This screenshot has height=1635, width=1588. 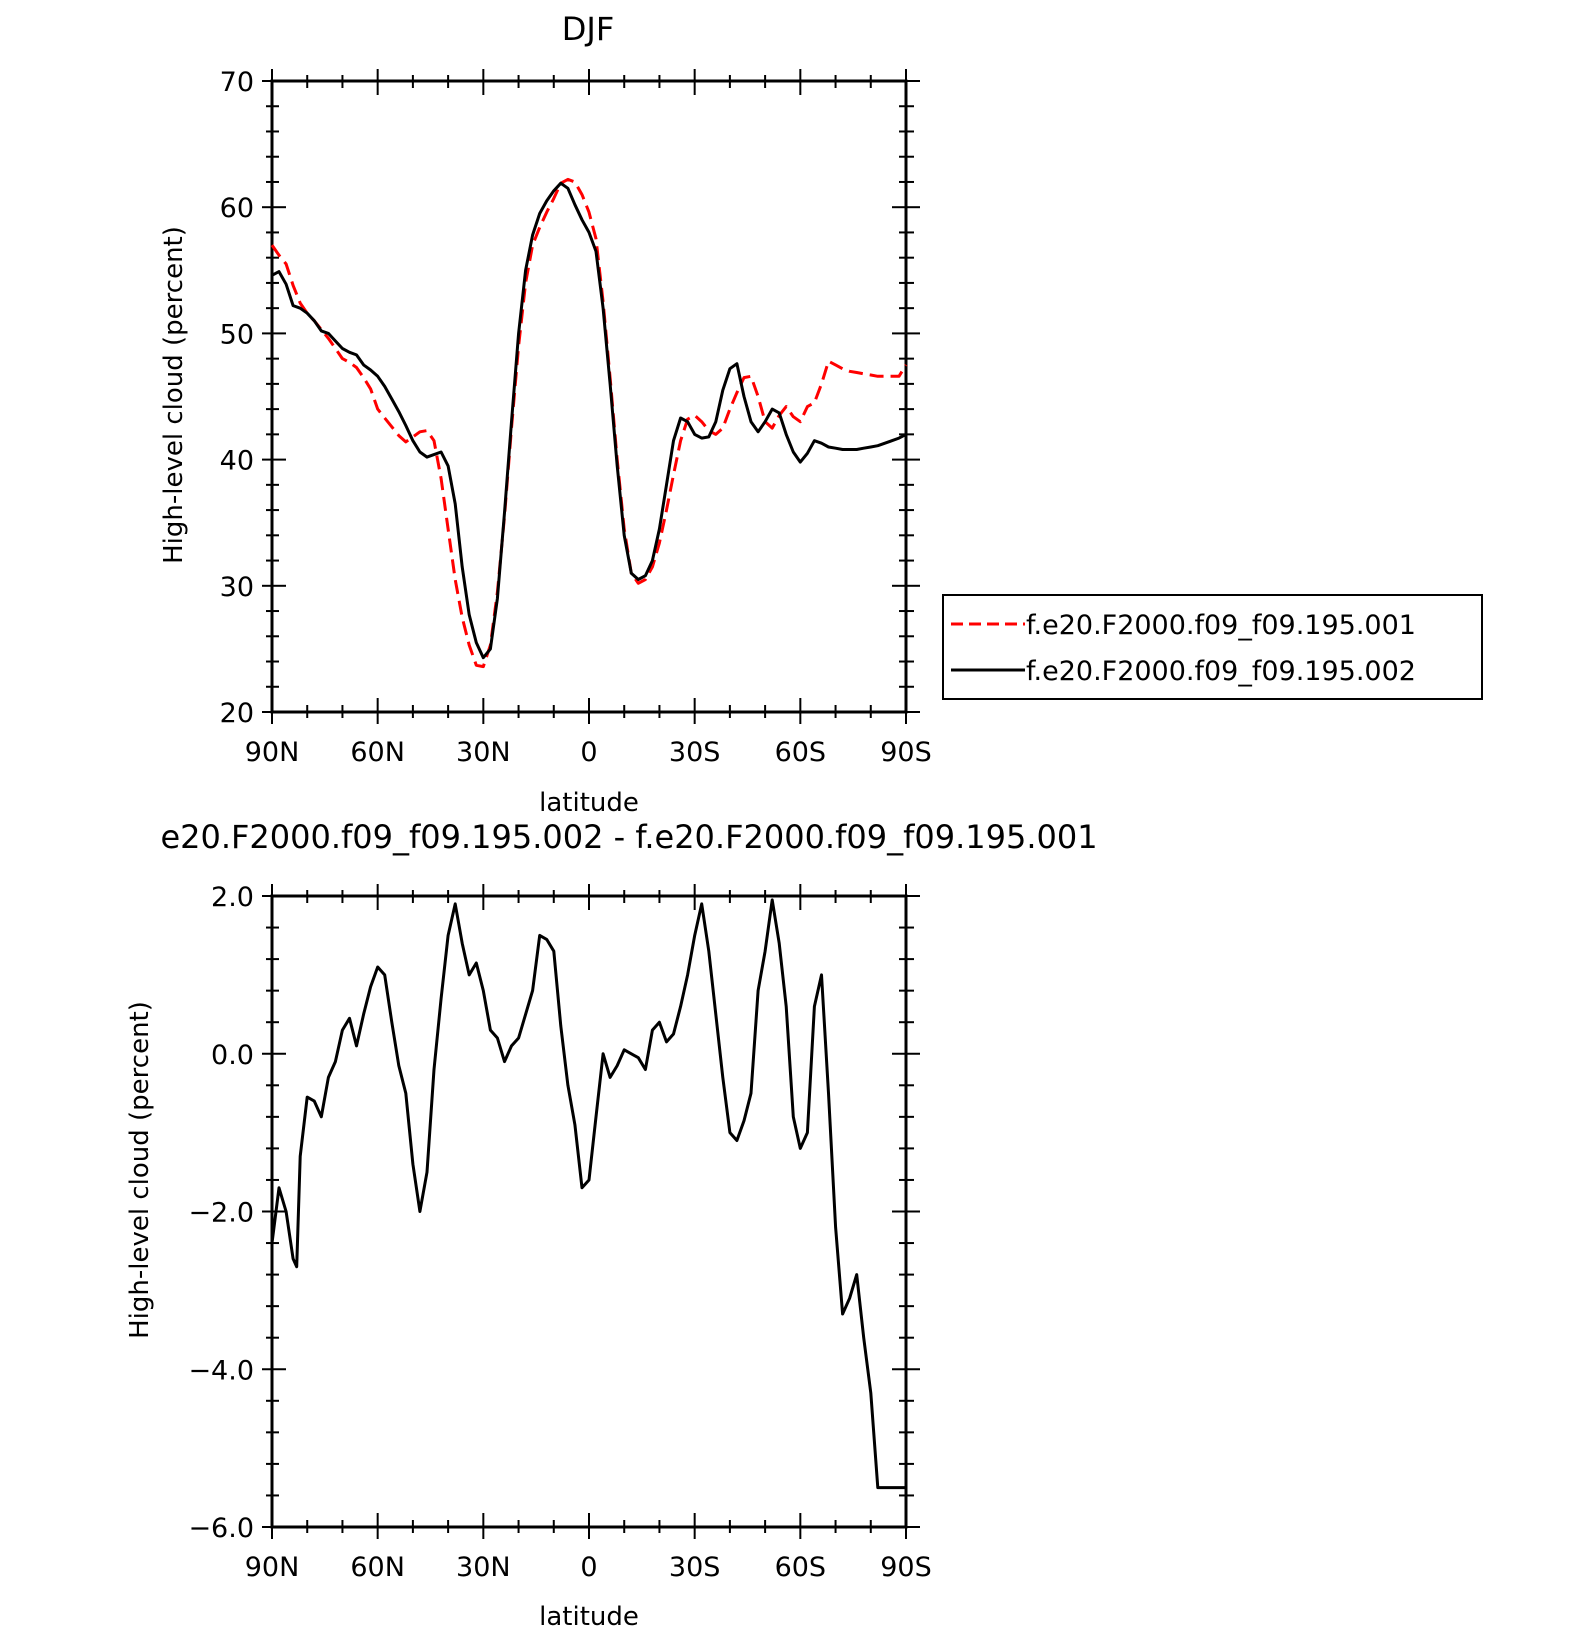 I want to click on legend-label-001: f.e20.F2000.f09_f09.195.001, so click(x=1221, y=625).